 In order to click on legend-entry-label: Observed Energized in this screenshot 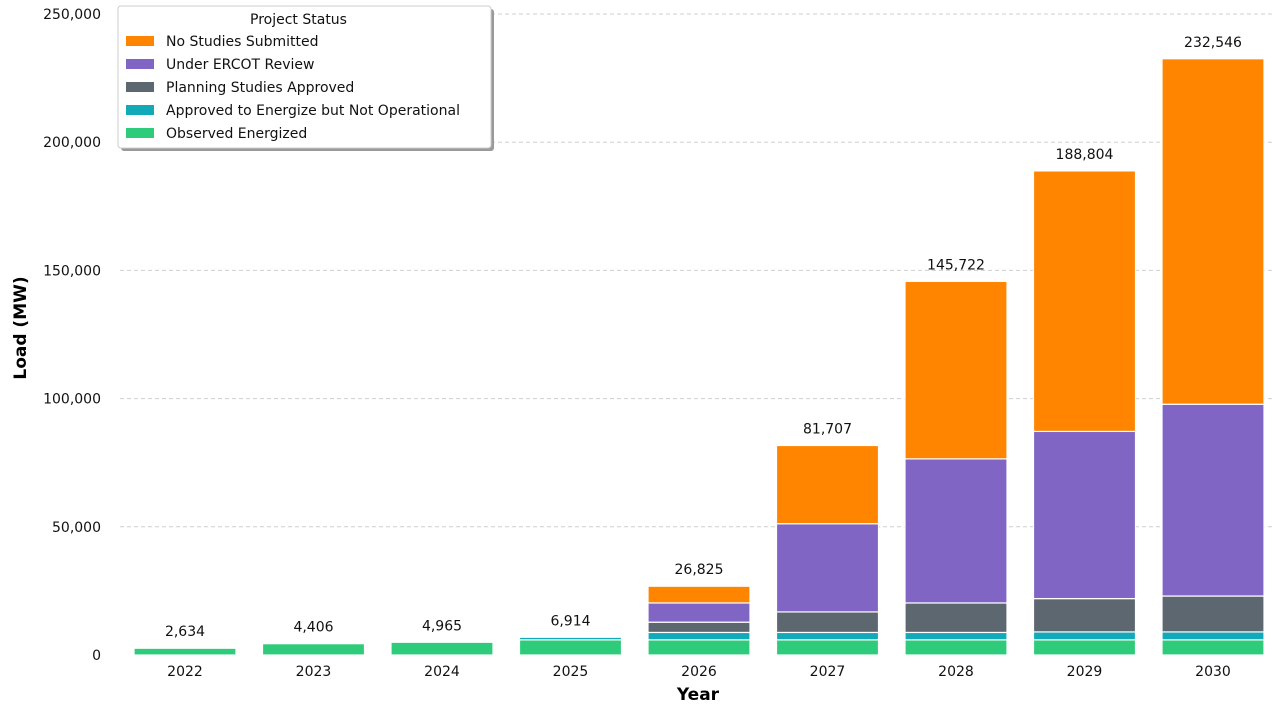, I will do `click(236, 134)`.